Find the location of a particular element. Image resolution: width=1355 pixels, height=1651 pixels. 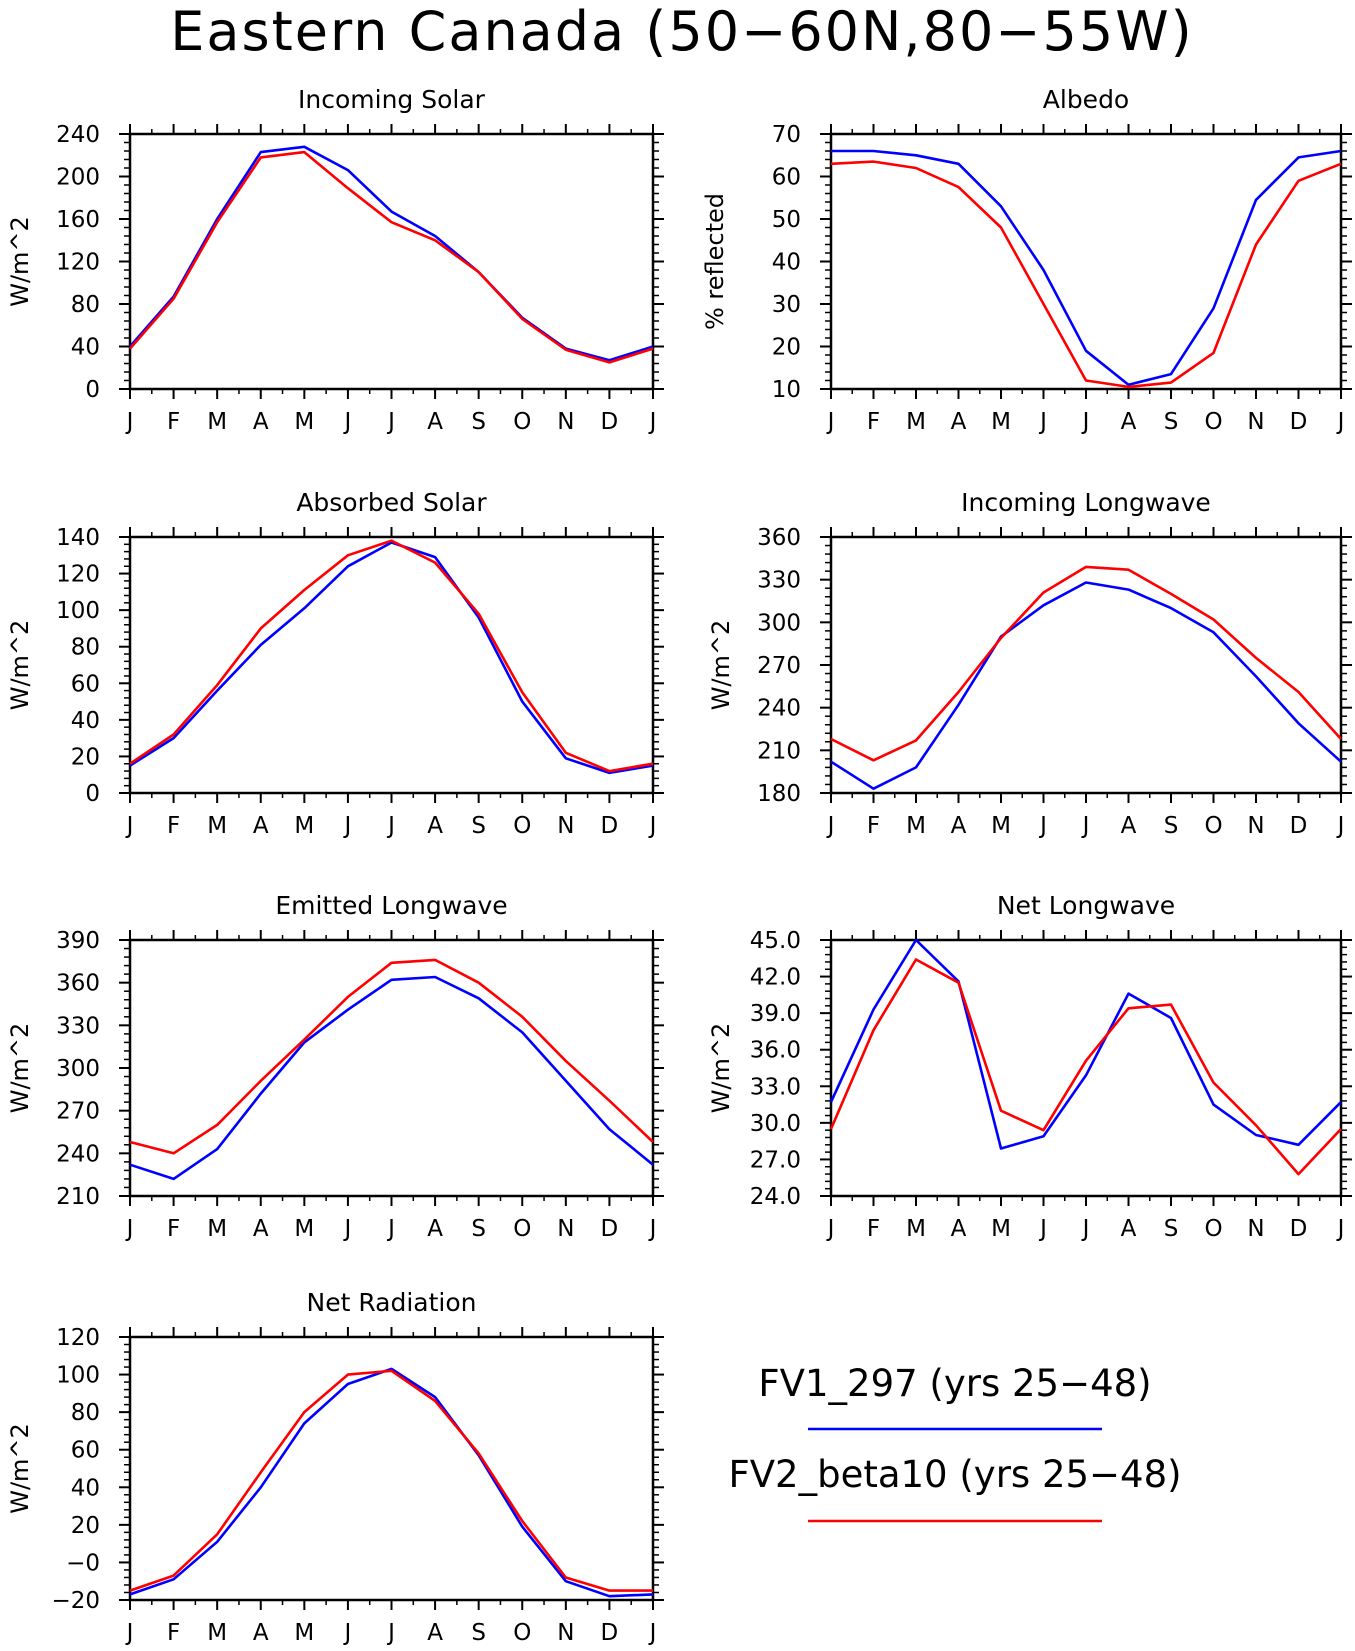

y-tick-label: 10 is located at coordinates (786, 390).